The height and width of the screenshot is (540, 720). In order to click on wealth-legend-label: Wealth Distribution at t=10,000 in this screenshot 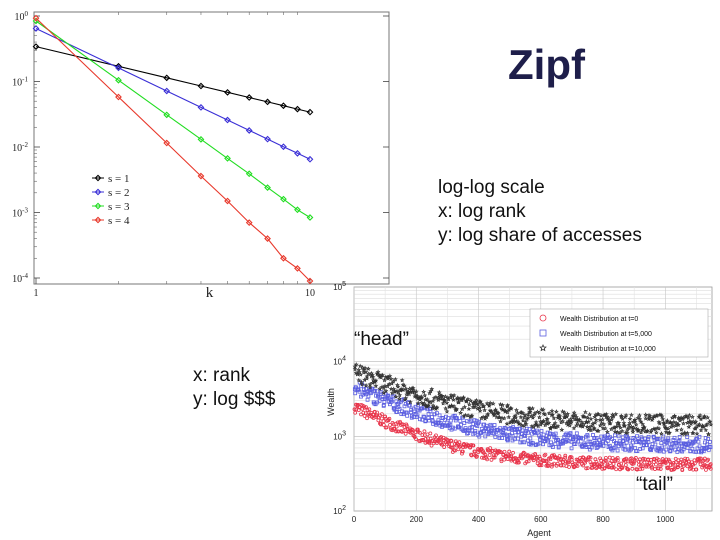, I will do `click(608, 349)`.